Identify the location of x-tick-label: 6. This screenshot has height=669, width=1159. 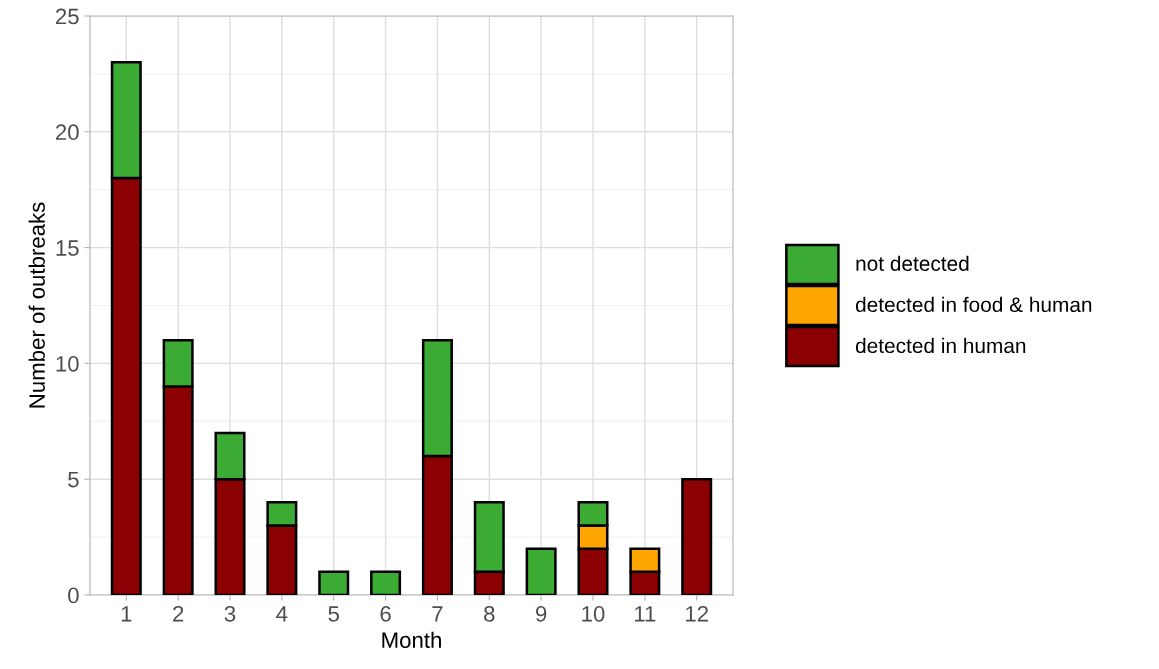
(385, 614).